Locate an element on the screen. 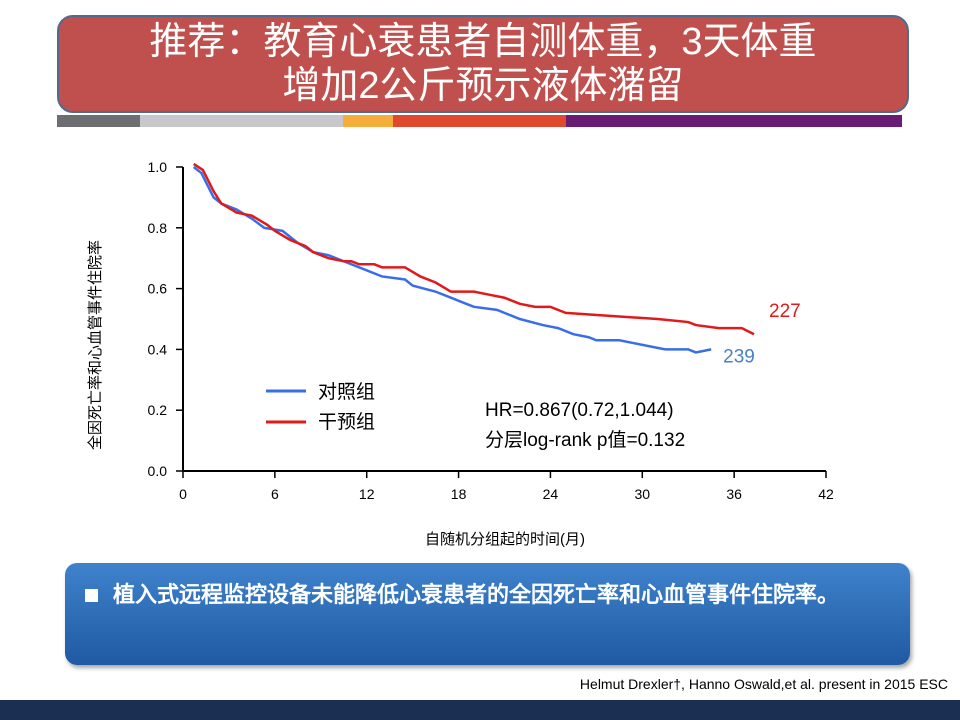  y-tick-label: 0.2 is located at coordinates (158, 410).